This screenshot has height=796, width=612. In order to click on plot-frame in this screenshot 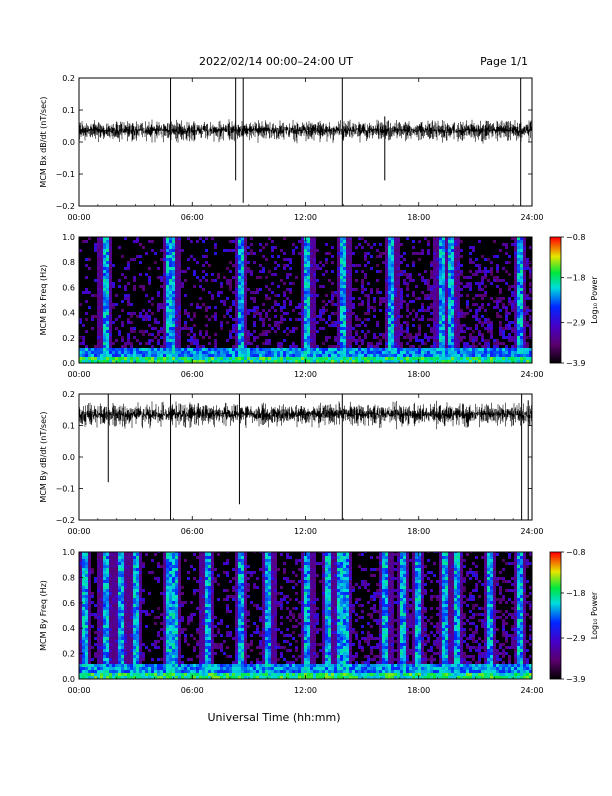, I will do `click(305, 142)`.